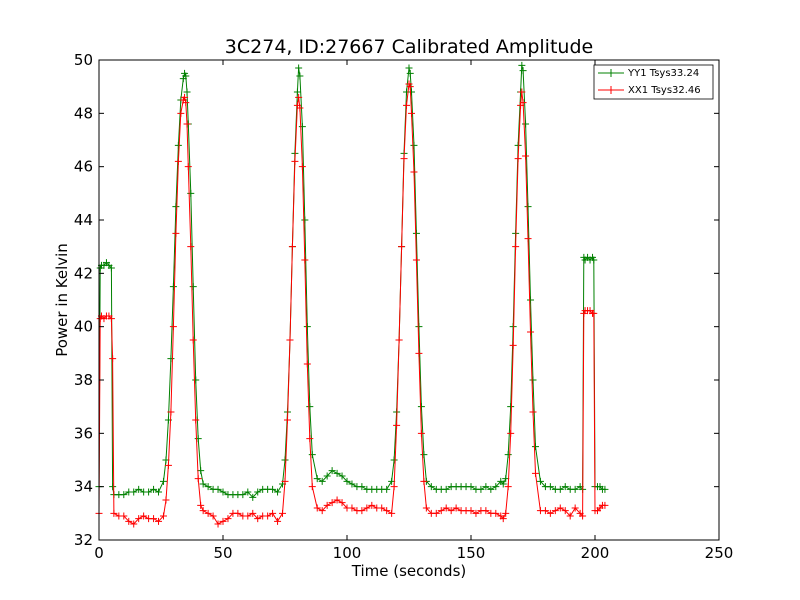 This screenshot has height=600, width=800. I want to click on legend: YY1 Tsys33.24 XX1 Tsys32.46, so click(653, 82).